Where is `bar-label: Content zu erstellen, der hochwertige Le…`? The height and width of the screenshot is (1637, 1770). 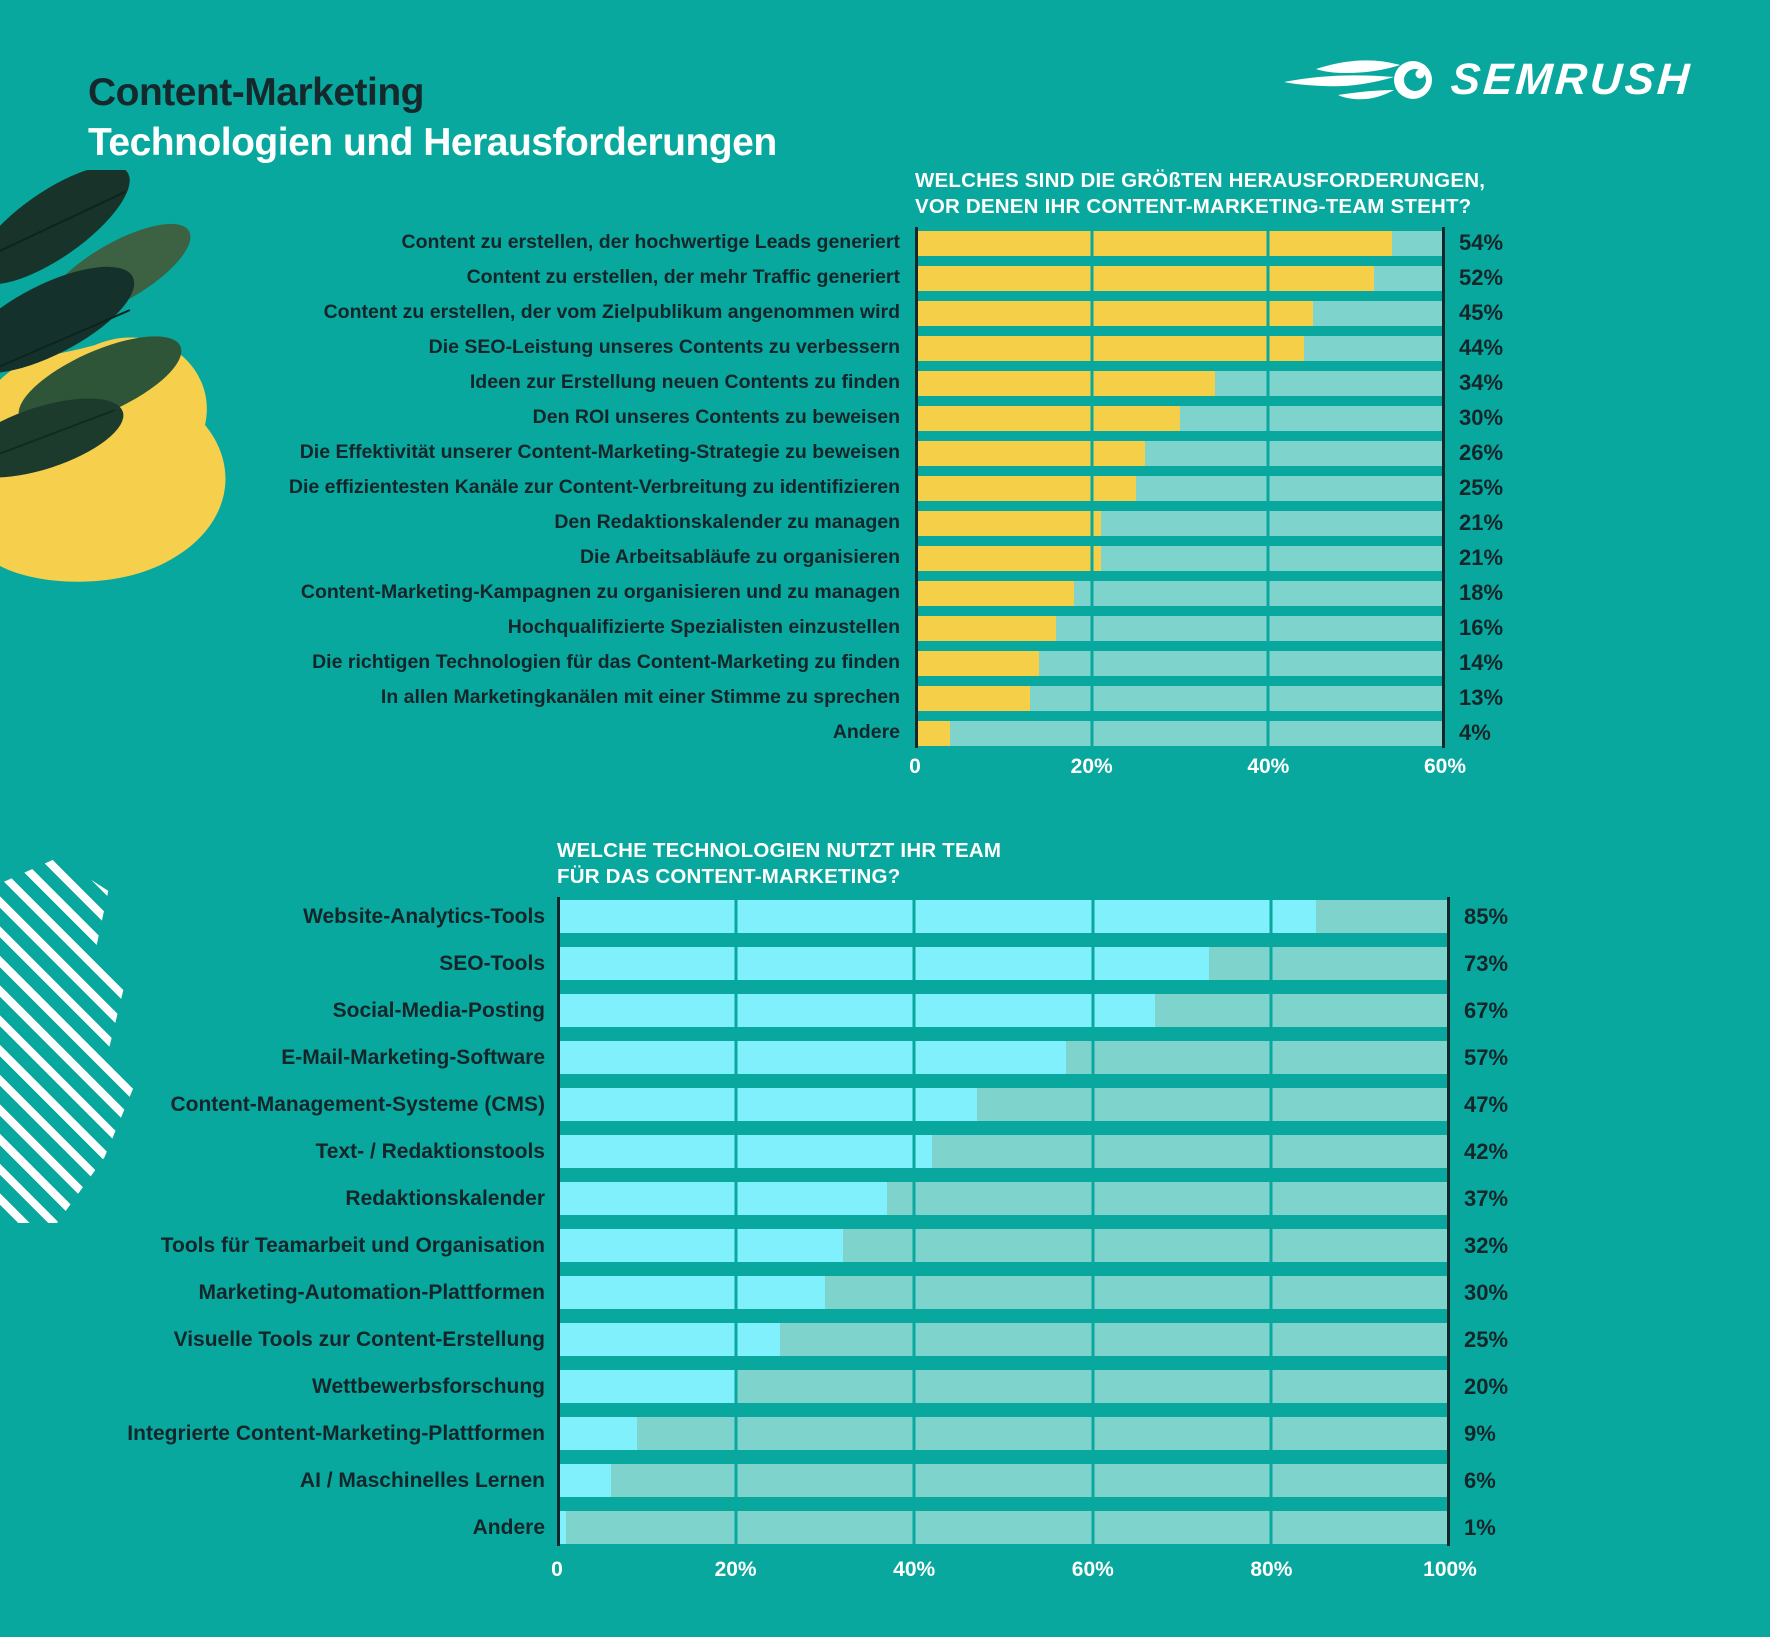
bar-label: Content zu erstellen, der hochwertige Le… is located at coordinates (650, 242).